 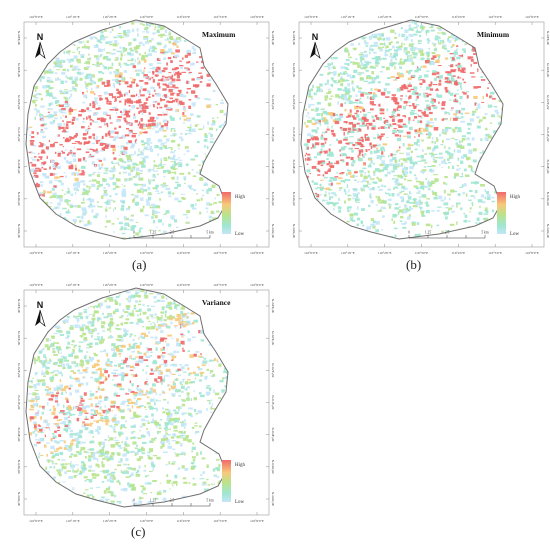 What do you see at coordinates (240, 465) in the screenshot?
I see `legend-high-label: High` at bounding box center [240, 465].